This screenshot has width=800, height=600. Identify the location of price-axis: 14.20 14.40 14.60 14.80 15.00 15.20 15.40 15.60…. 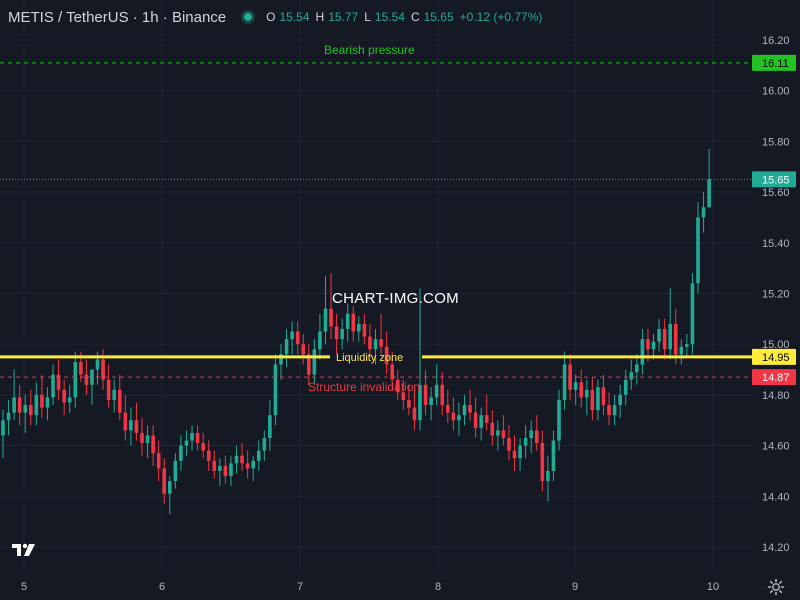
(774, 294).